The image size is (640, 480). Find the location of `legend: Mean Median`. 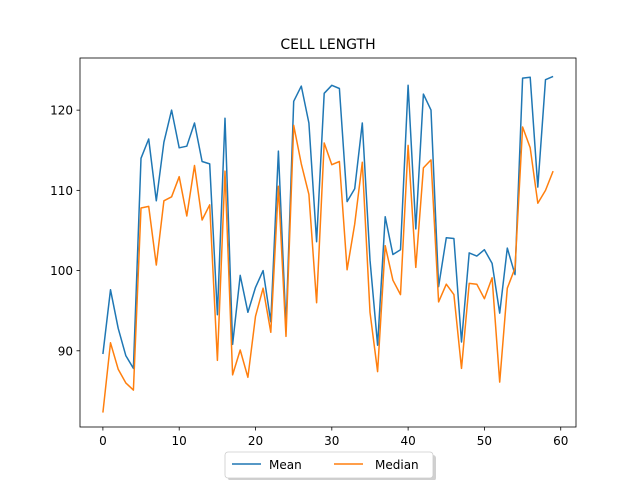

legend: Mean Median is located at coordinates (330, 465).